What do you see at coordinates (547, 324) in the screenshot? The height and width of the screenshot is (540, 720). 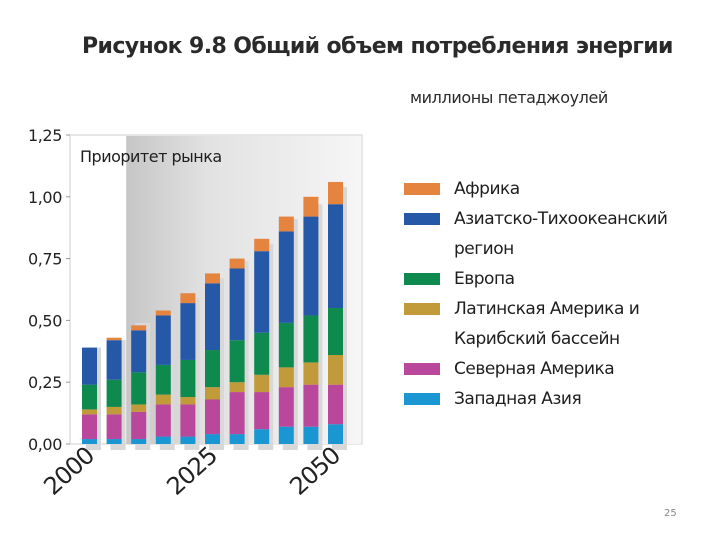 I see `legend-label: Латинская Америка и Карибский бассейн` at bounding box center [547, 324].